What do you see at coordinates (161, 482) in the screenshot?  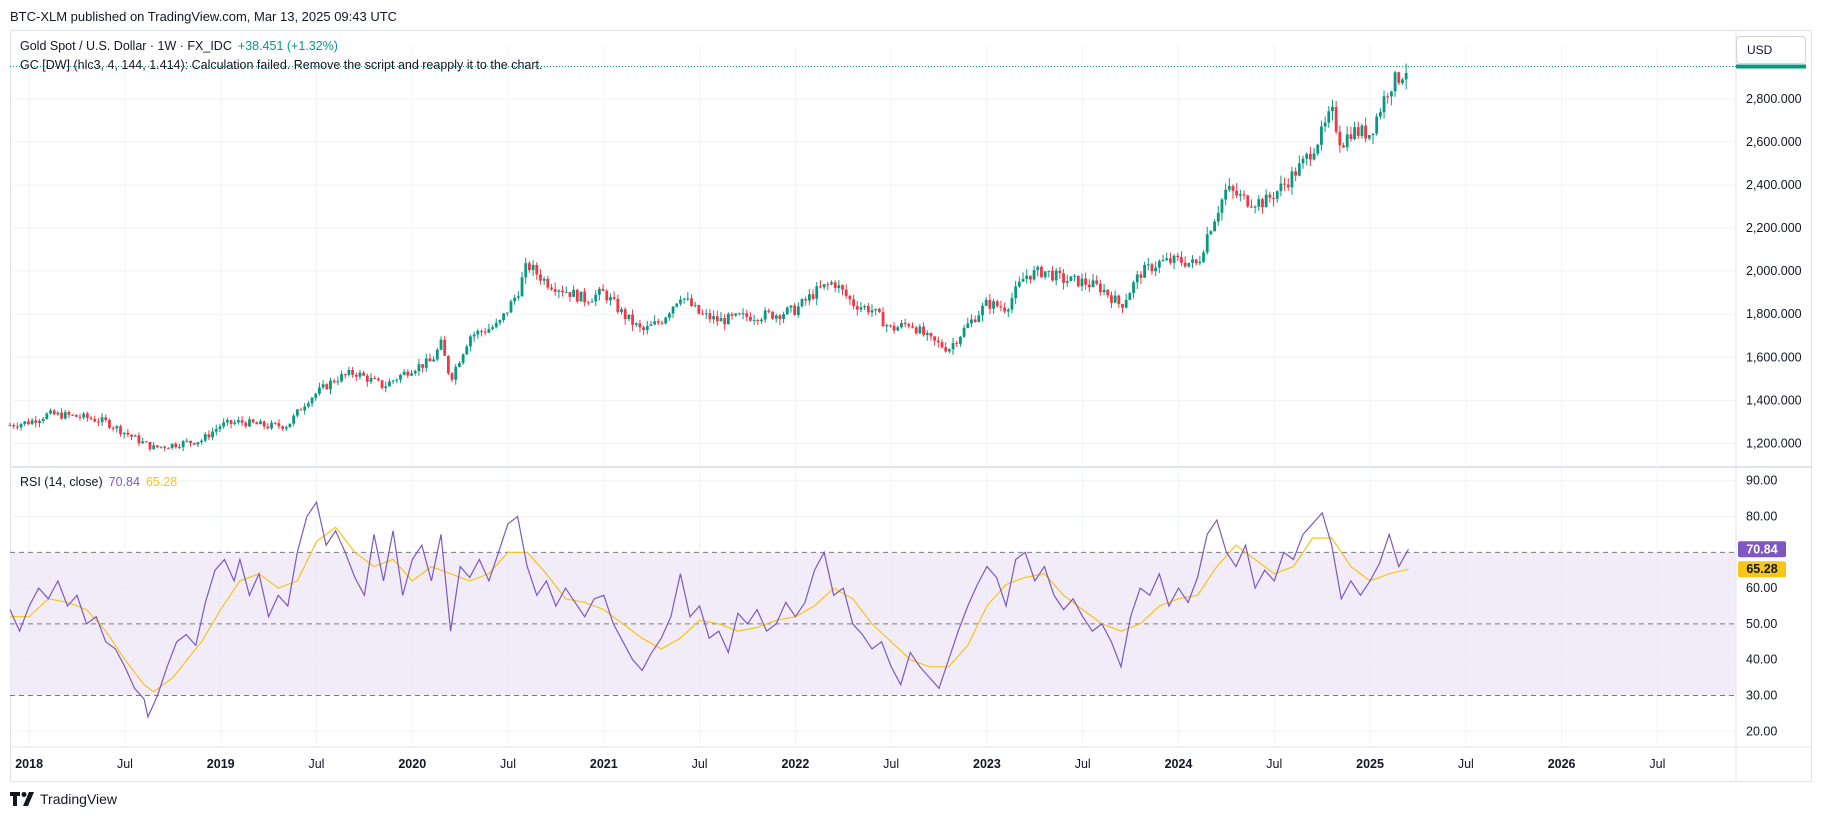 I see `rsi-ma-value: 65.28` at bounding box center [161, 482].